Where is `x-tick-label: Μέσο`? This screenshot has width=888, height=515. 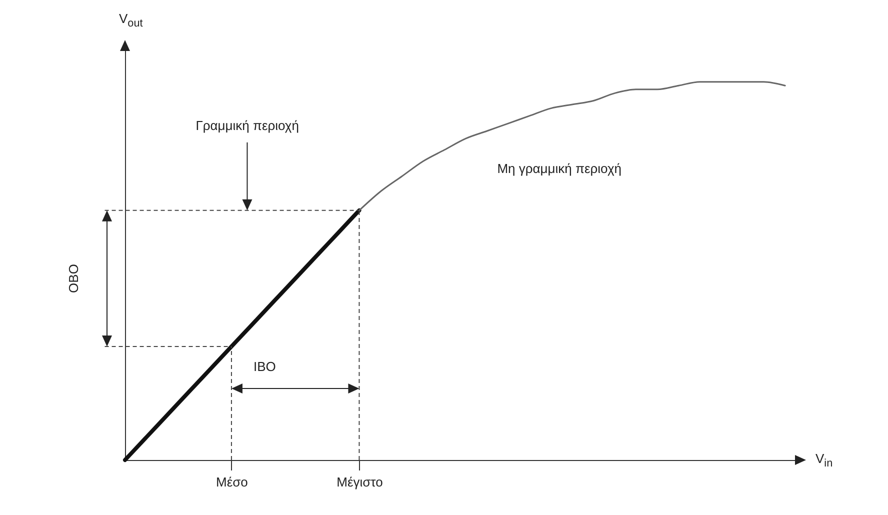 x-tick-label: Μέσο is located at coordinates (232, 482).